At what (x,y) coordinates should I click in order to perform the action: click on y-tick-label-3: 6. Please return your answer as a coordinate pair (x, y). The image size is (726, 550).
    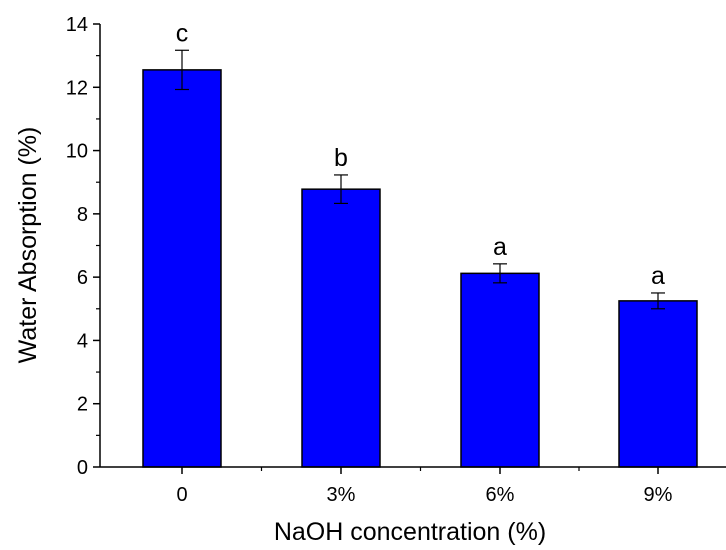
    Looking at the image, I should click on (82, 278).